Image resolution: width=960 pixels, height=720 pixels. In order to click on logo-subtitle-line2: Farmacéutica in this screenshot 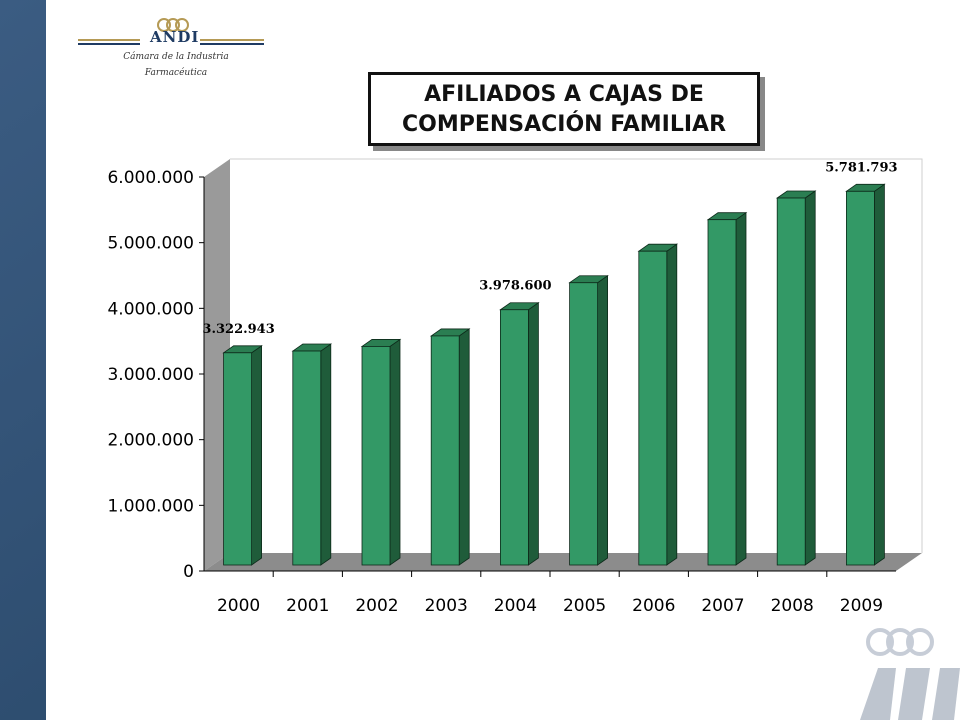, I will do `click(176, 73)`.